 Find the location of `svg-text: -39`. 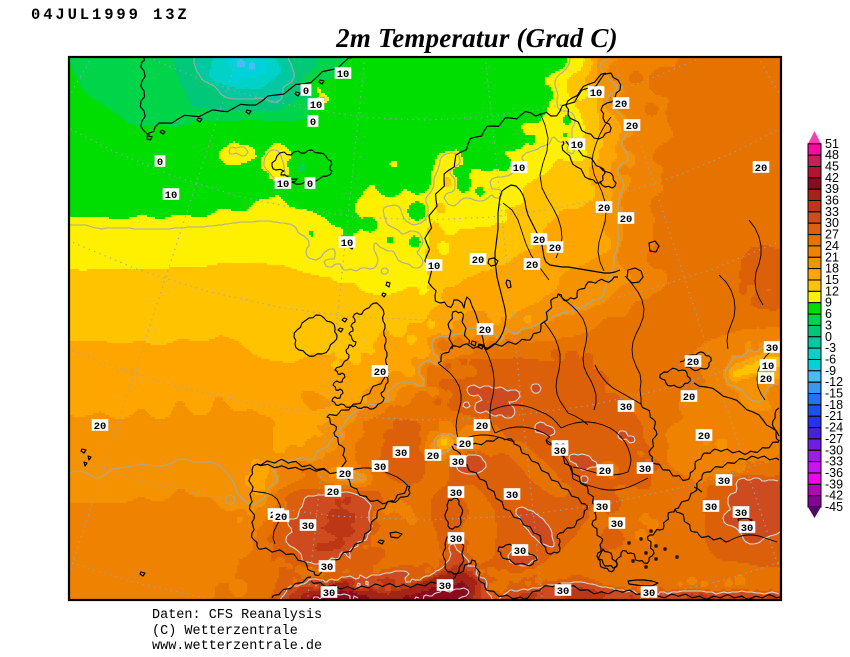

svg-text: -39 is located at coordinates (834, 484).